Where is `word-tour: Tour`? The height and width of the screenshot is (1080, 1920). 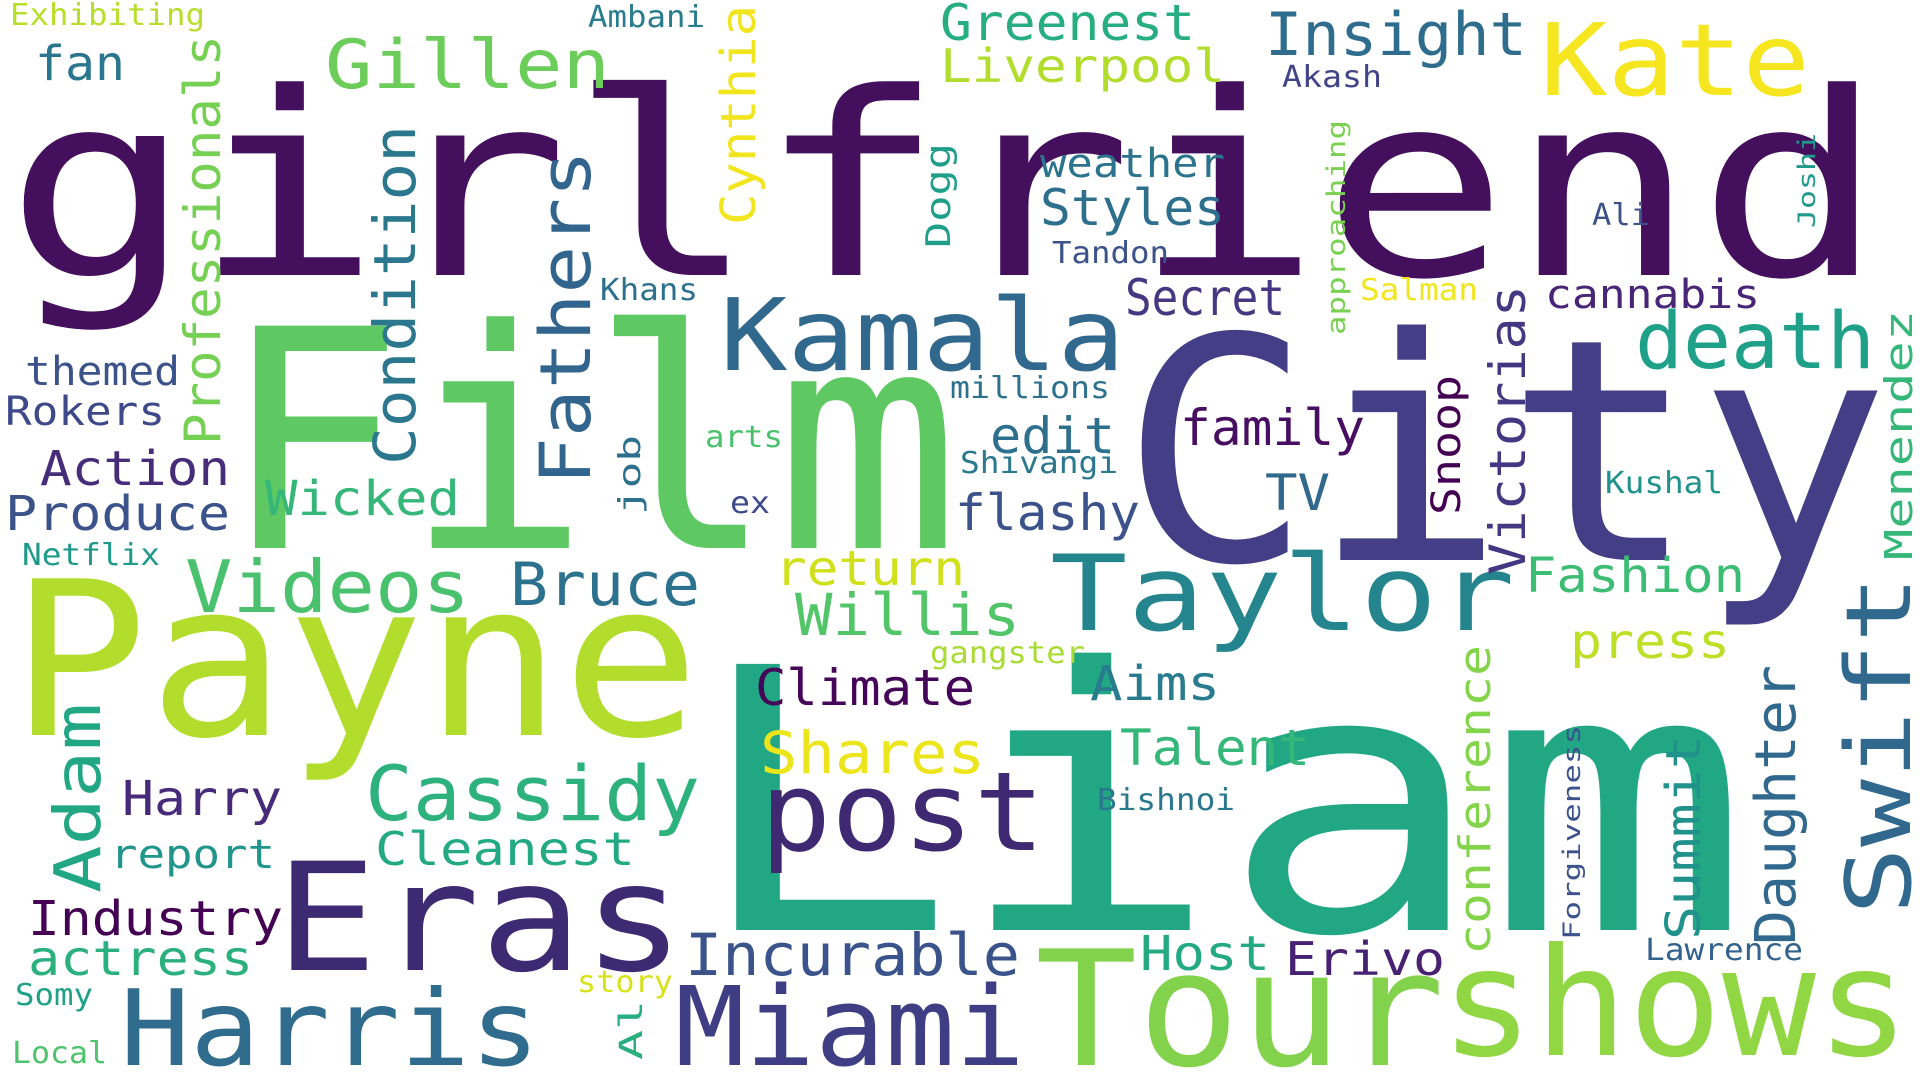 word-tour: Tour is located at coordinates (1240, 998).